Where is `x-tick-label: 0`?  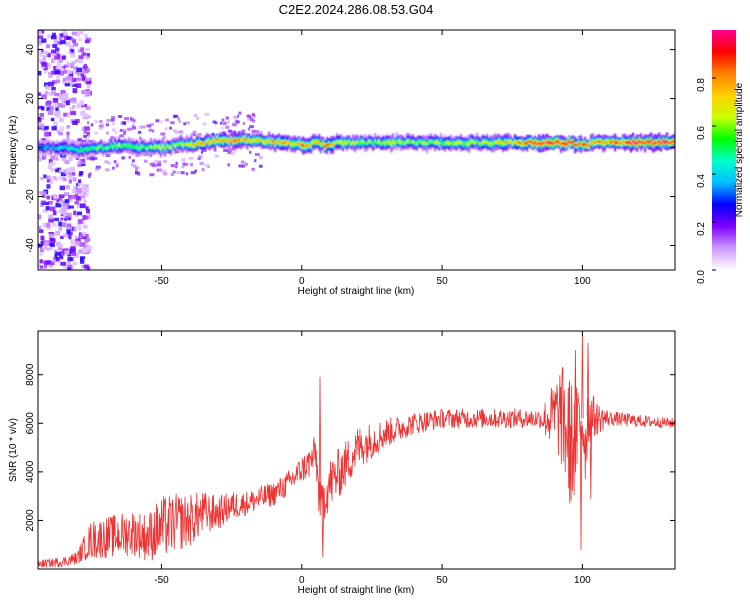 x-tick-label: 0 is located at coordinates (302, 580).